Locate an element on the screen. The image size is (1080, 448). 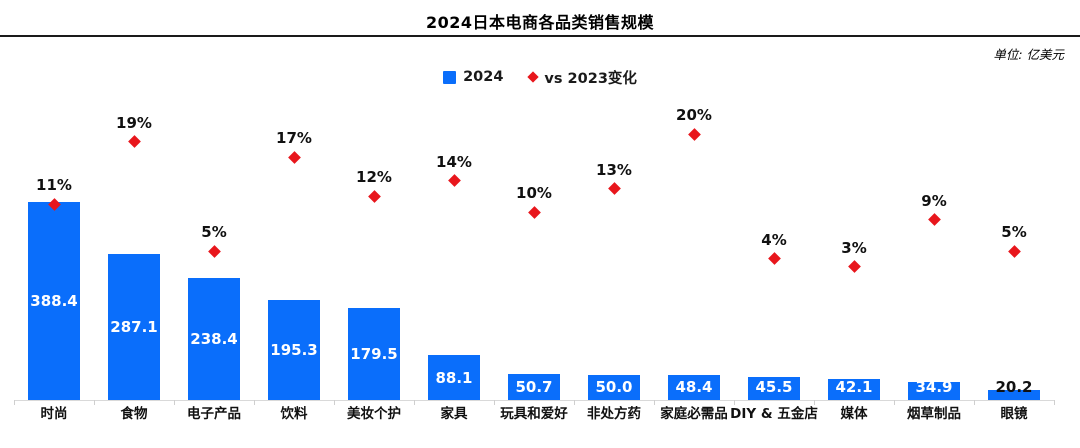
chart-title: 2024日本电商各品类销售规模 is located at coordinates (540, 22).